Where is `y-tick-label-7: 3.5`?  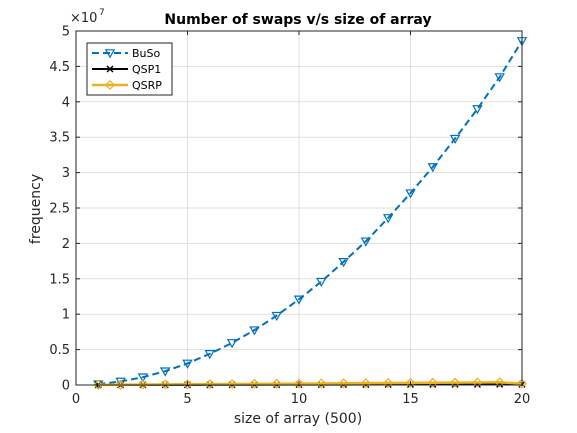
y-tick-label-7: 3.5 is located at coordinates (59, 138).